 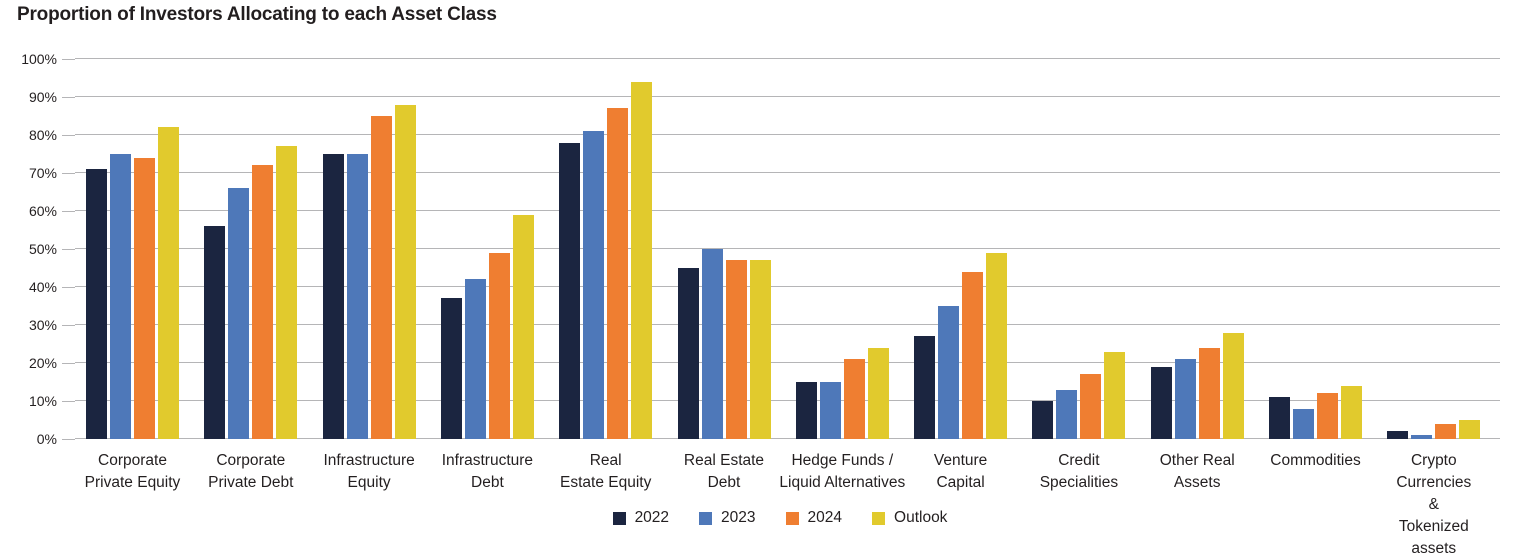 What do you see at coordinates (1315, 460) in the screenshot?
I see `x-axis-category-label: Commodities` at bounding box center [1315, 460].